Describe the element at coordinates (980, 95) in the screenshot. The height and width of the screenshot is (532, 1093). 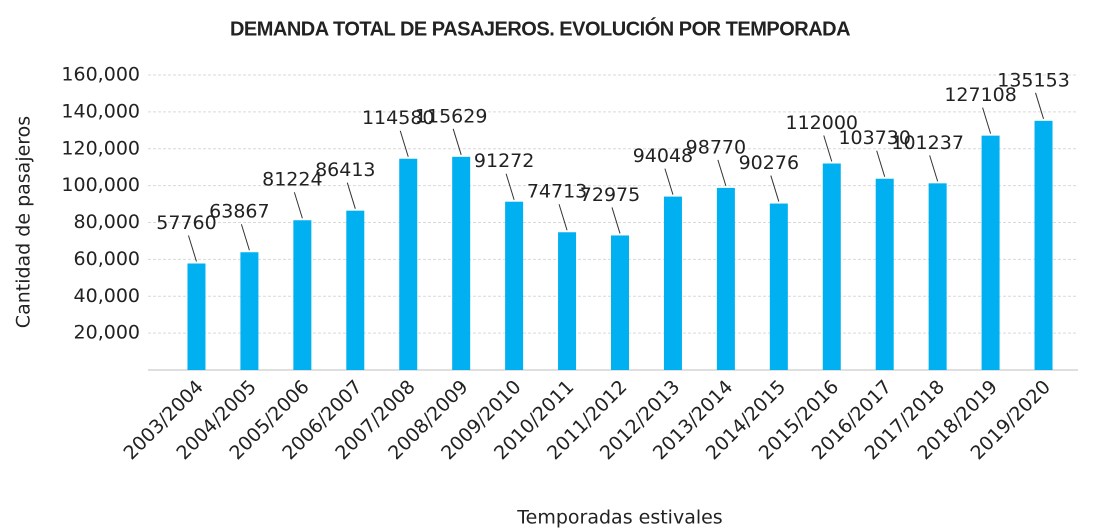
I see `data-label: 127108` at that location.